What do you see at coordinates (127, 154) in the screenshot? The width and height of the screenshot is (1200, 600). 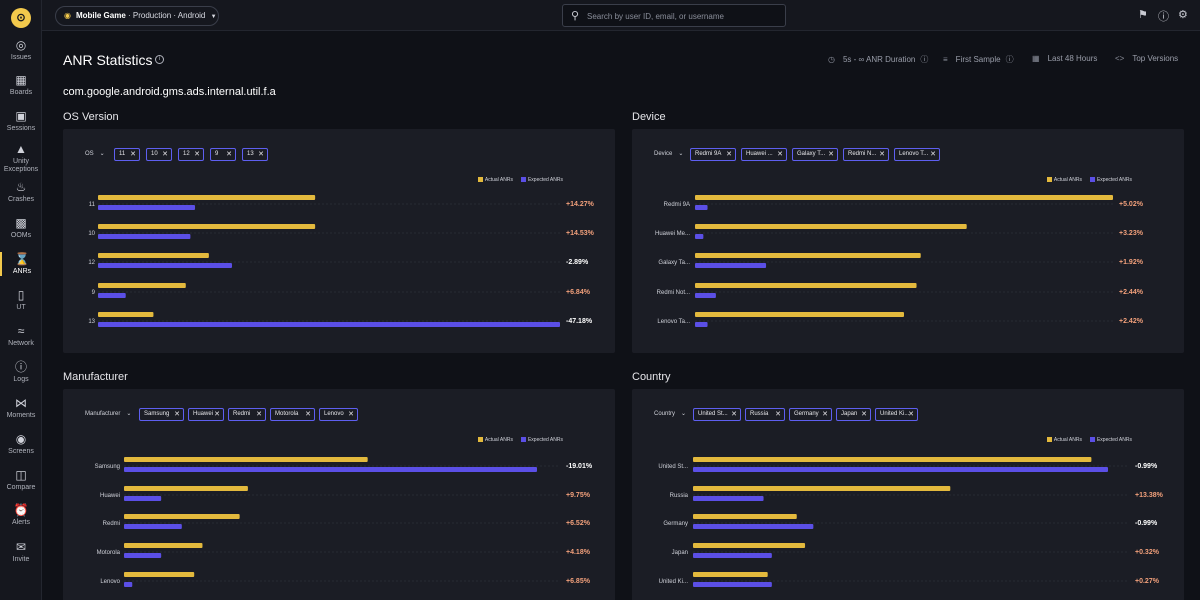 I see `filter-chip: 11 ✕` at bounding box center [127, 154].